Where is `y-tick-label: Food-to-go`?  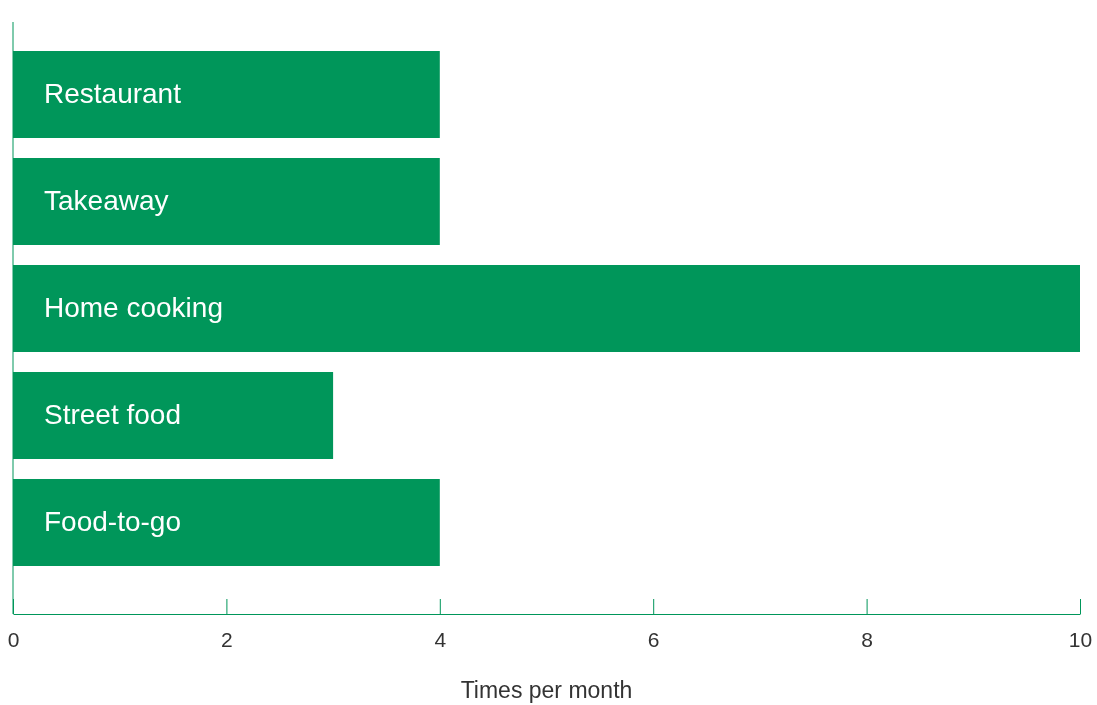
y-tick-label: Food-to-go is located at coordinates (112, 522).